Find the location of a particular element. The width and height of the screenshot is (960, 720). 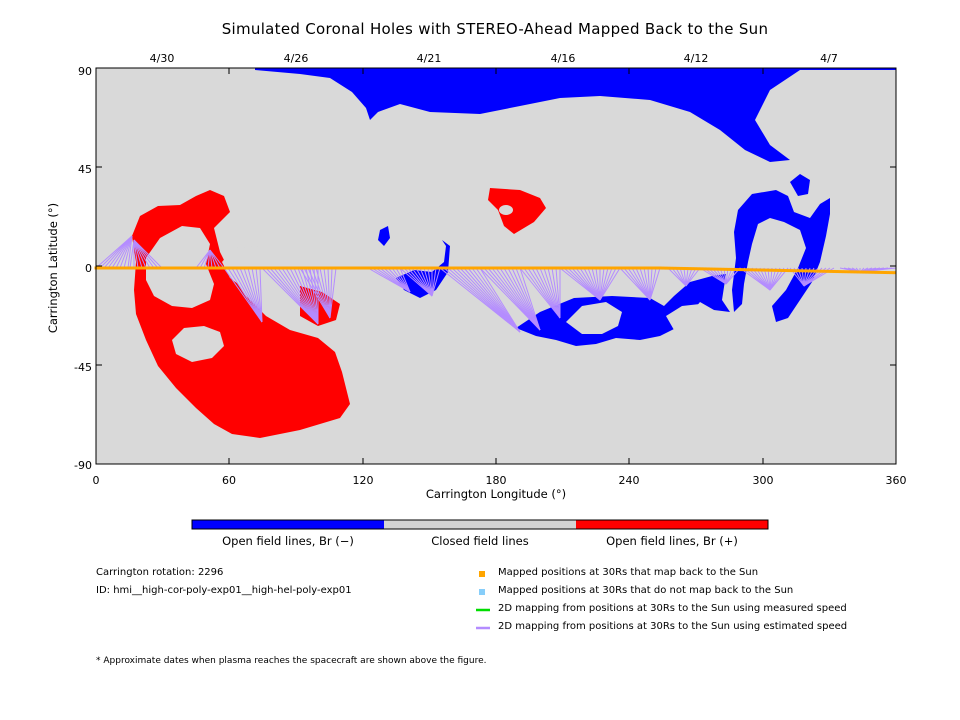

x-tick-label: 120 is located at coordinates (363, 480).